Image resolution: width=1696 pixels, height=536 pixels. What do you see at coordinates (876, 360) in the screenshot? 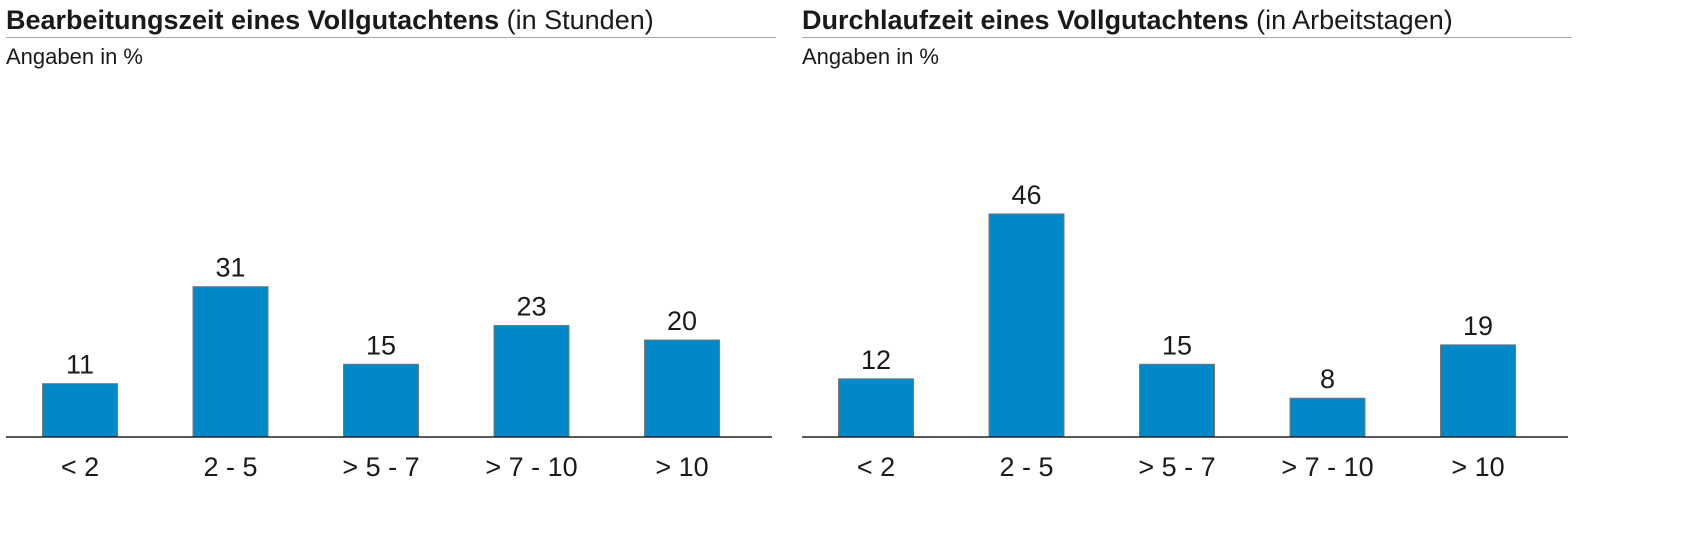
I see `data-label: 12` at bounding box center [876, 360].